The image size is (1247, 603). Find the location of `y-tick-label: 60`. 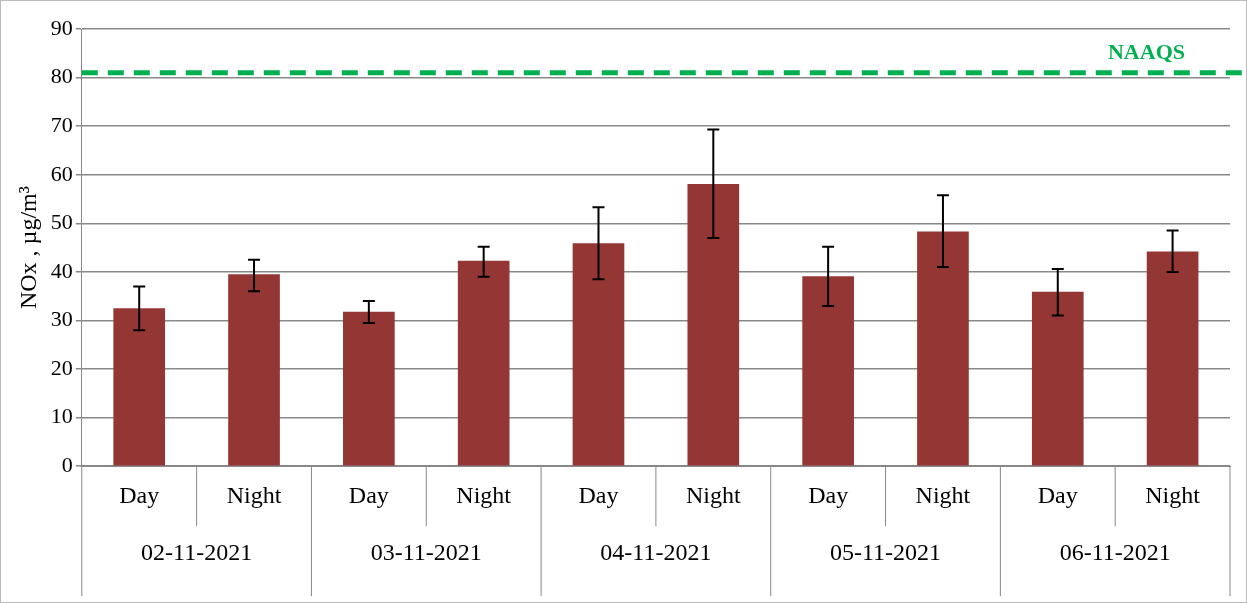

y-tick-label: 60 is located at coordinates (61, 173).